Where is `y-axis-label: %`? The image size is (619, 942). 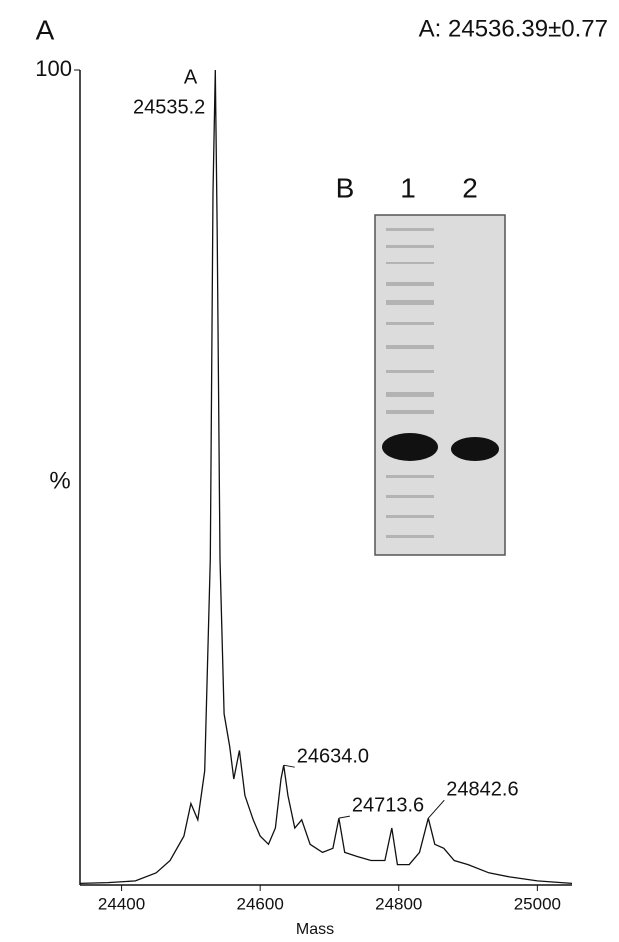
y-axis-label: % is located at coordinates (59, 480).